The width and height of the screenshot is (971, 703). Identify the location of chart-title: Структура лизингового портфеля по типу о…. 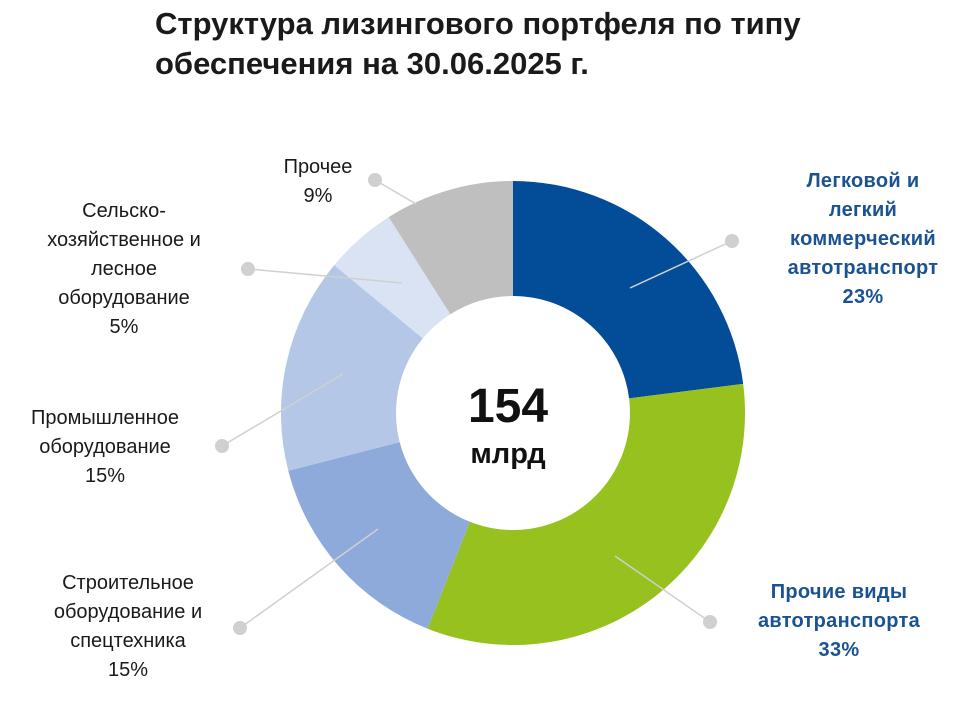
(545, 44).